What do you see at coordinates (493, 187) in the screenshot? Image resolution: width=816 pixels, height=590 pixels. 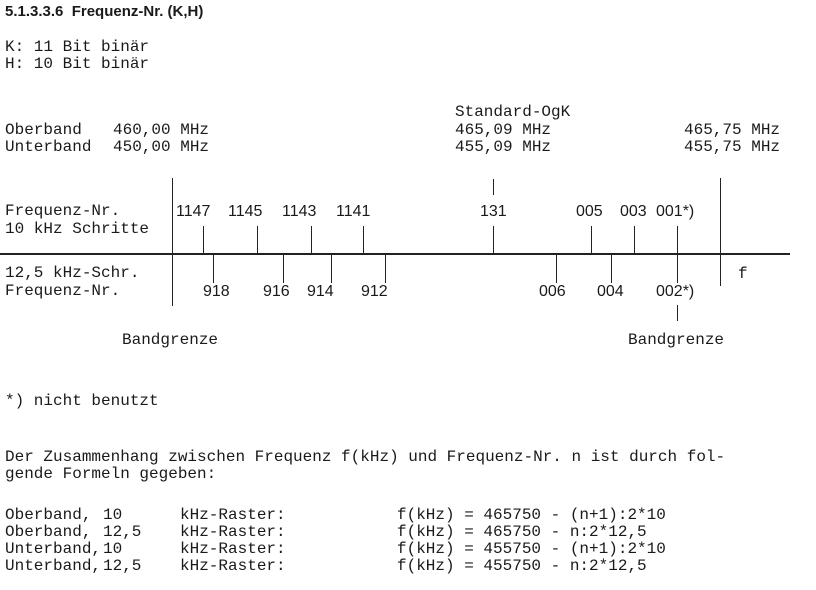 I see `standard-ogk-tick` at bounding box center [493, 187].